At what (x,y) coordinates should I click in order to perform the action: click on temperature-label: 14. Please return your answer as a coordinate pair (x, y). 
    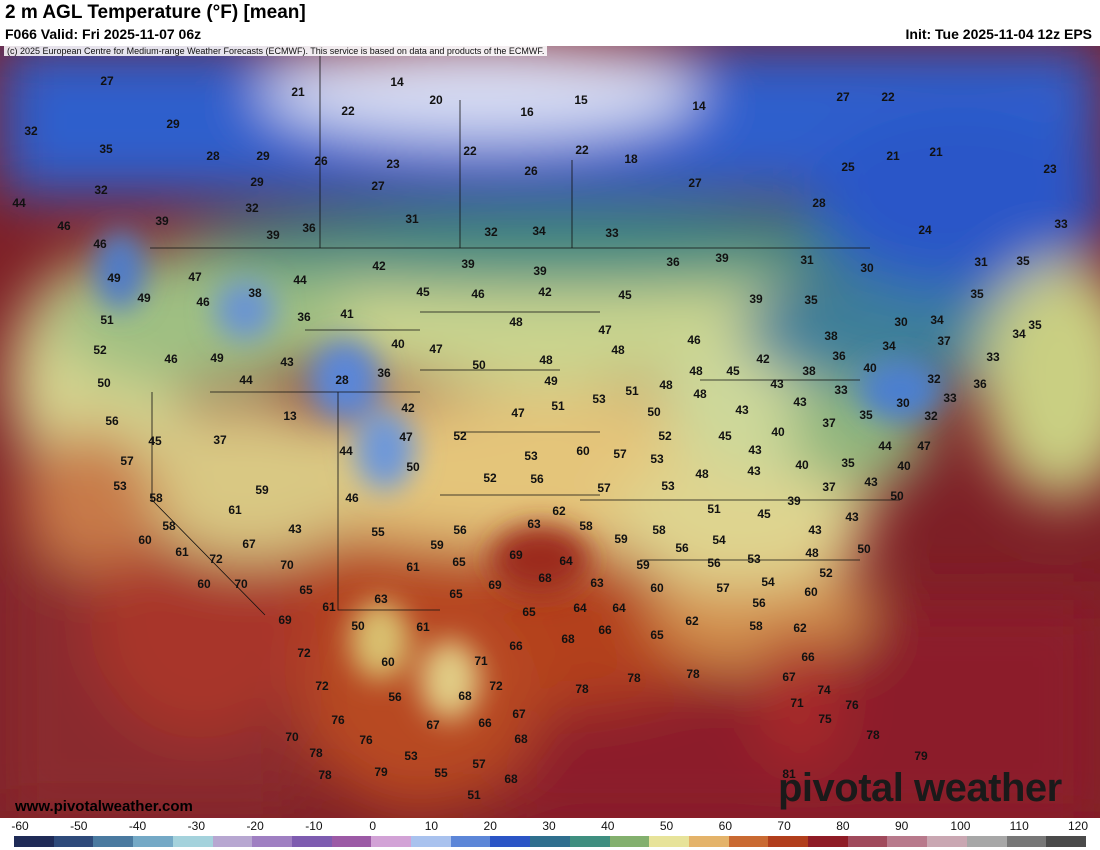
    Looking at the image, I should click on (699, 106).